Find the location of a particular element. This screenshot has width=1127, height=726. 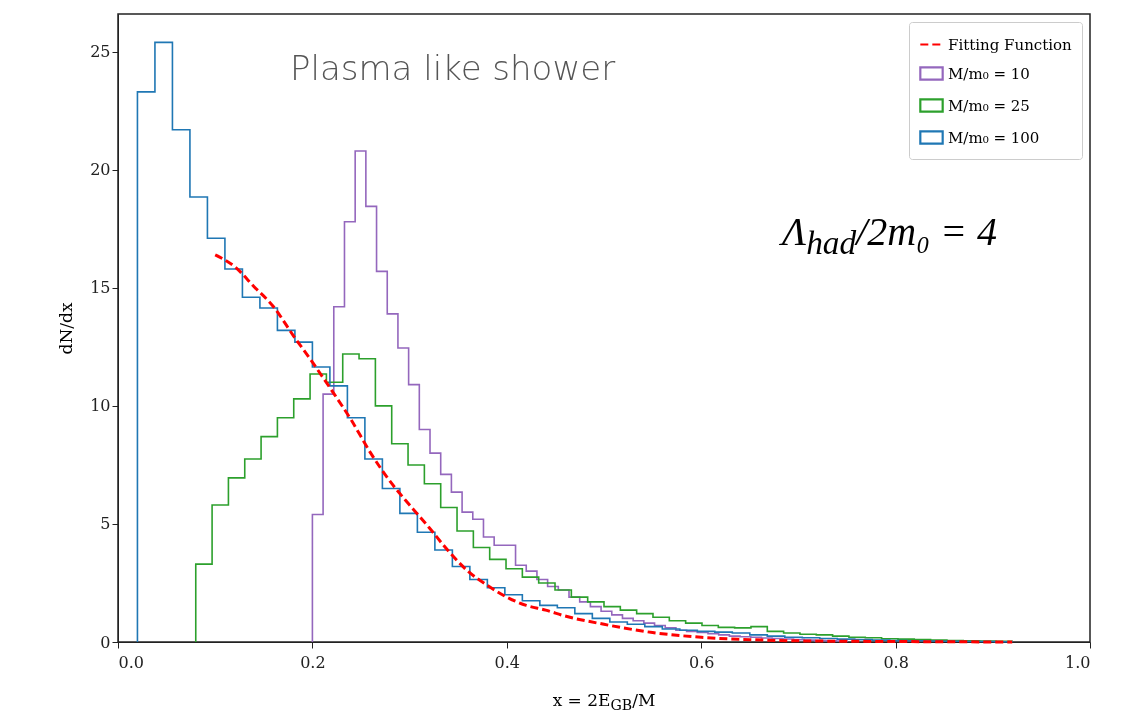

x-tick-label: 0.6 is located at coordinates (701, 662).